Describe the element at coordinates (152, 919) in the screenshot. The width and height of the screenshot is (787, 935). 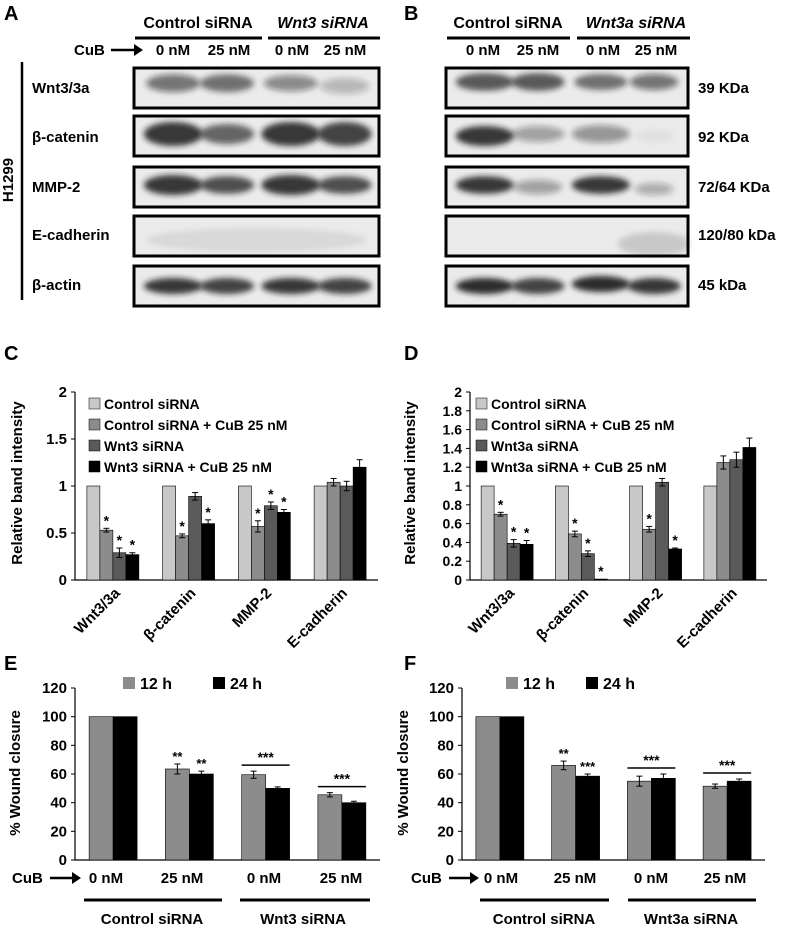
I see `chart-e-group-control: Control siRNA` at that location.